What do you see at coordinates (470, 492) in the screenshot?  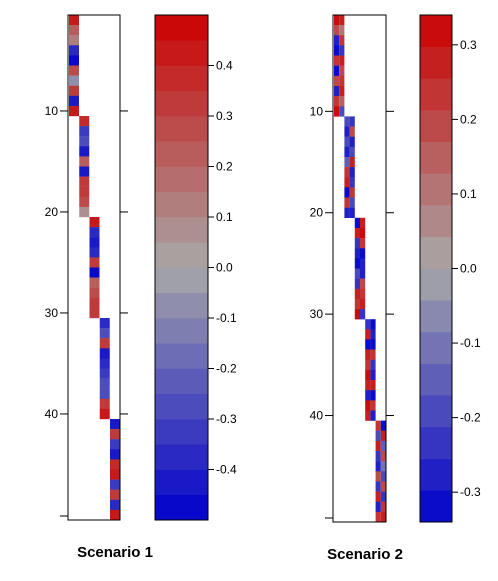 I see `colorbar-tick-label: -0.3` at bounding box center [470, 492].